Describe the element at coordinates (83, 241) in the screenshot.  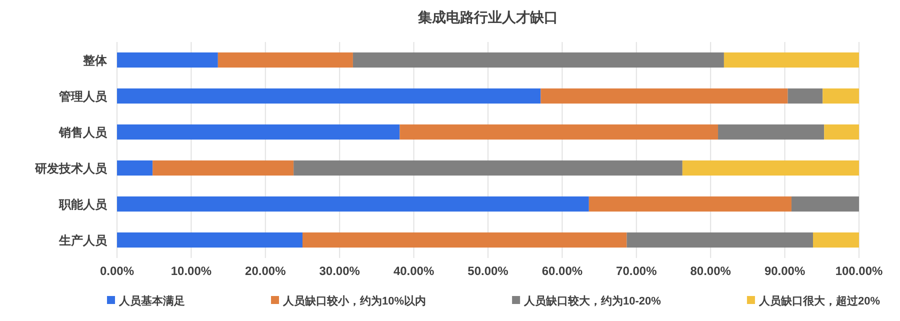
I see `y-tick-label: 生产人员` at that location.